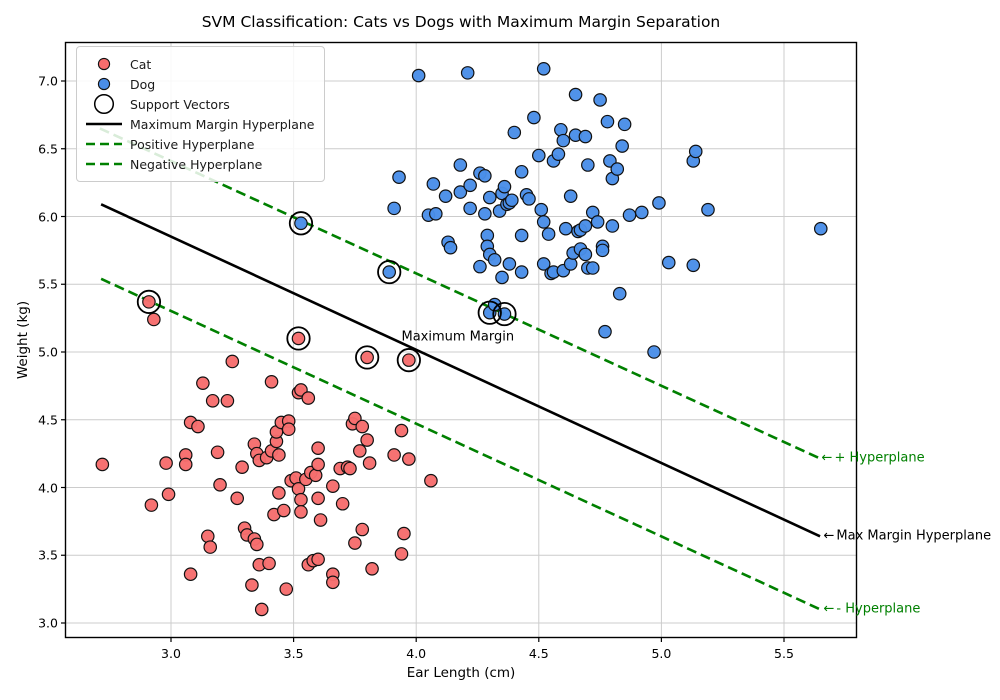 The width and height of the screenshot is (1000, 700). Describe the element at coordinates (104, 84) in the screenshot. I see `dog-marker-icon` at that location.